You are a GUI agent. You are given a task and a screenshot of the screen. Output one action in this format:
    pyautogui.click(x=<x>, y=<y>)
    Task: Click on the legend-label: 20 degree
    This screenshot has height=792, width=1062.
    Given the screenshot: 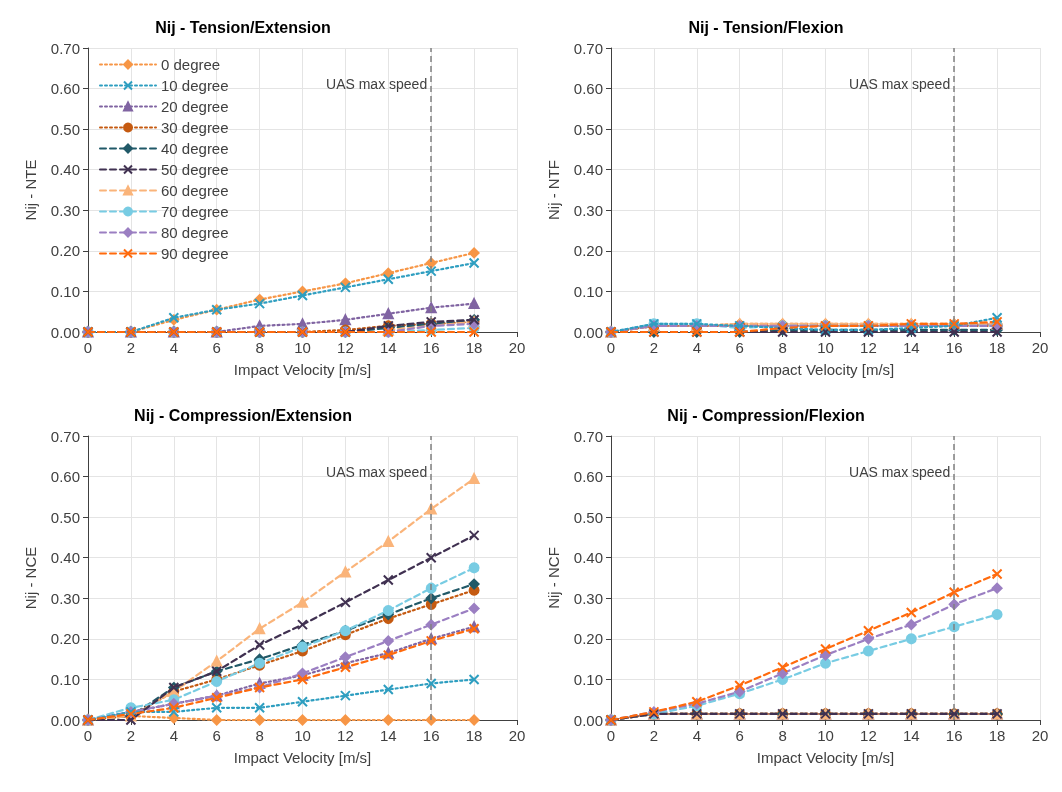 What is the action you would take?
    pyautogui.click(x=195, y=106)
    